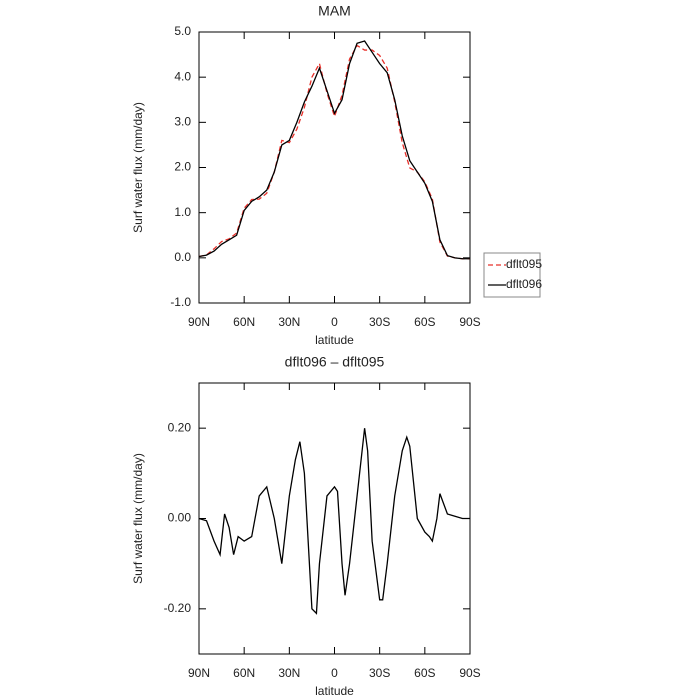 The image size is (700, 700). Describe the element at coordinates (335, 362) in the screenshot. I see `chart-title: dflt096 – dflt095` at that location.